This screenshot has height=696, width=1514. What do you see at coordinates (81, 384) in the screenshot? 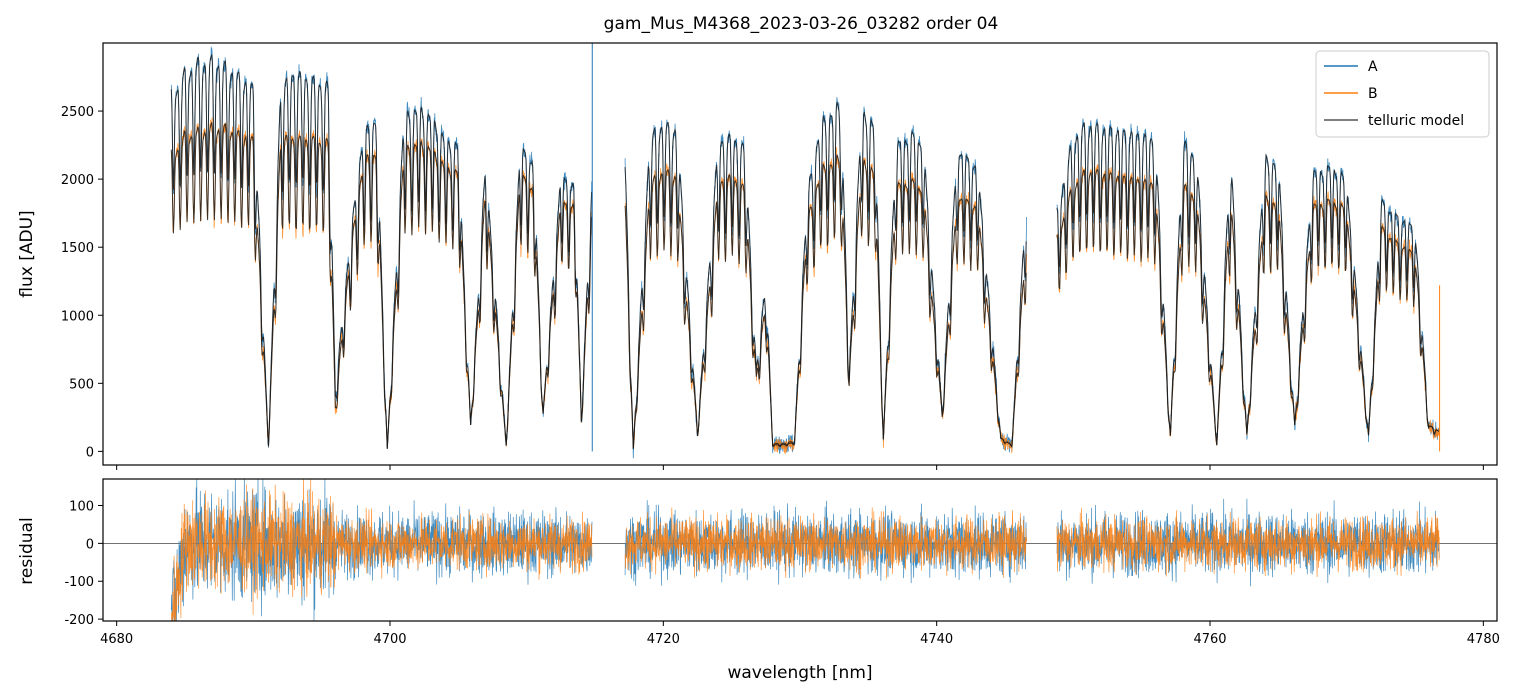
I see `flux-y-tick-label: 500` at bounding box center [81, 384].